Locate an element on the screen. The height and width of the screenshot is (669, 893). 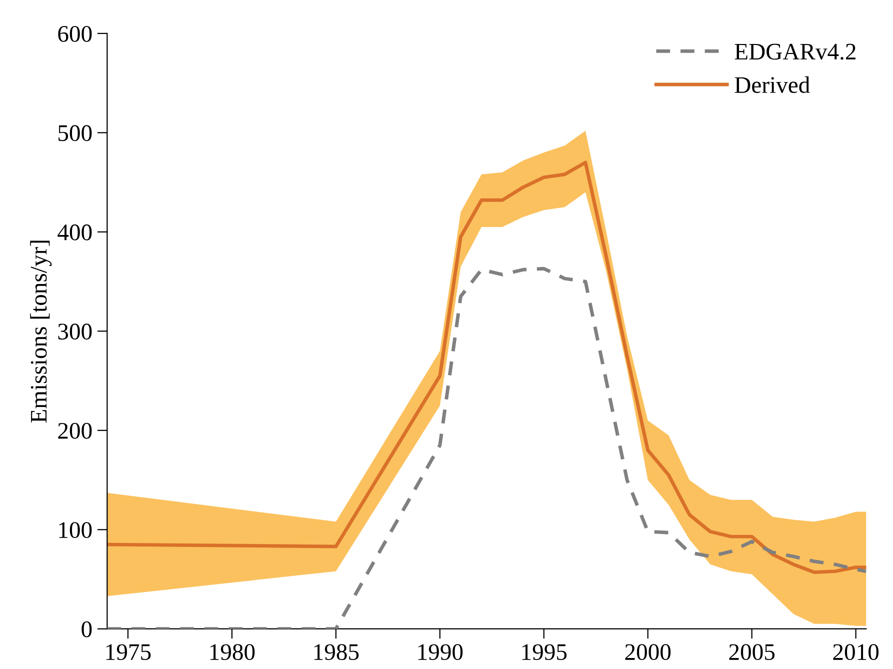
x-tick-label: 1995 is located at coordinates (544, 652).